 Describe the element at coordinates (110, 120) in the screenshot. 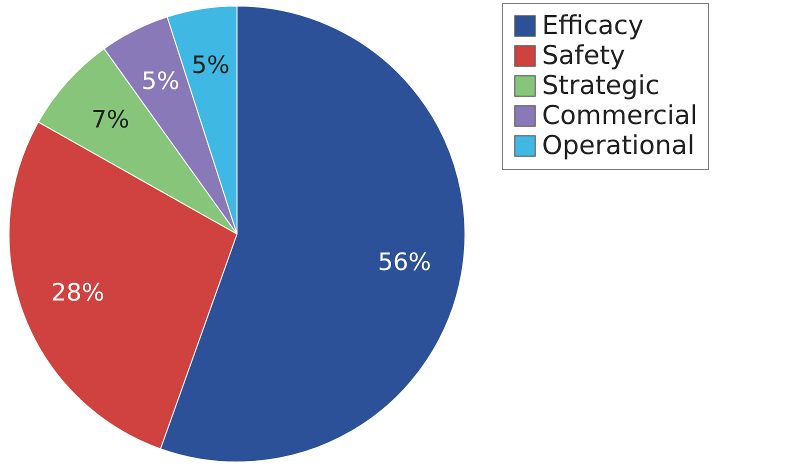

I see `data-label: 7%` at that location.